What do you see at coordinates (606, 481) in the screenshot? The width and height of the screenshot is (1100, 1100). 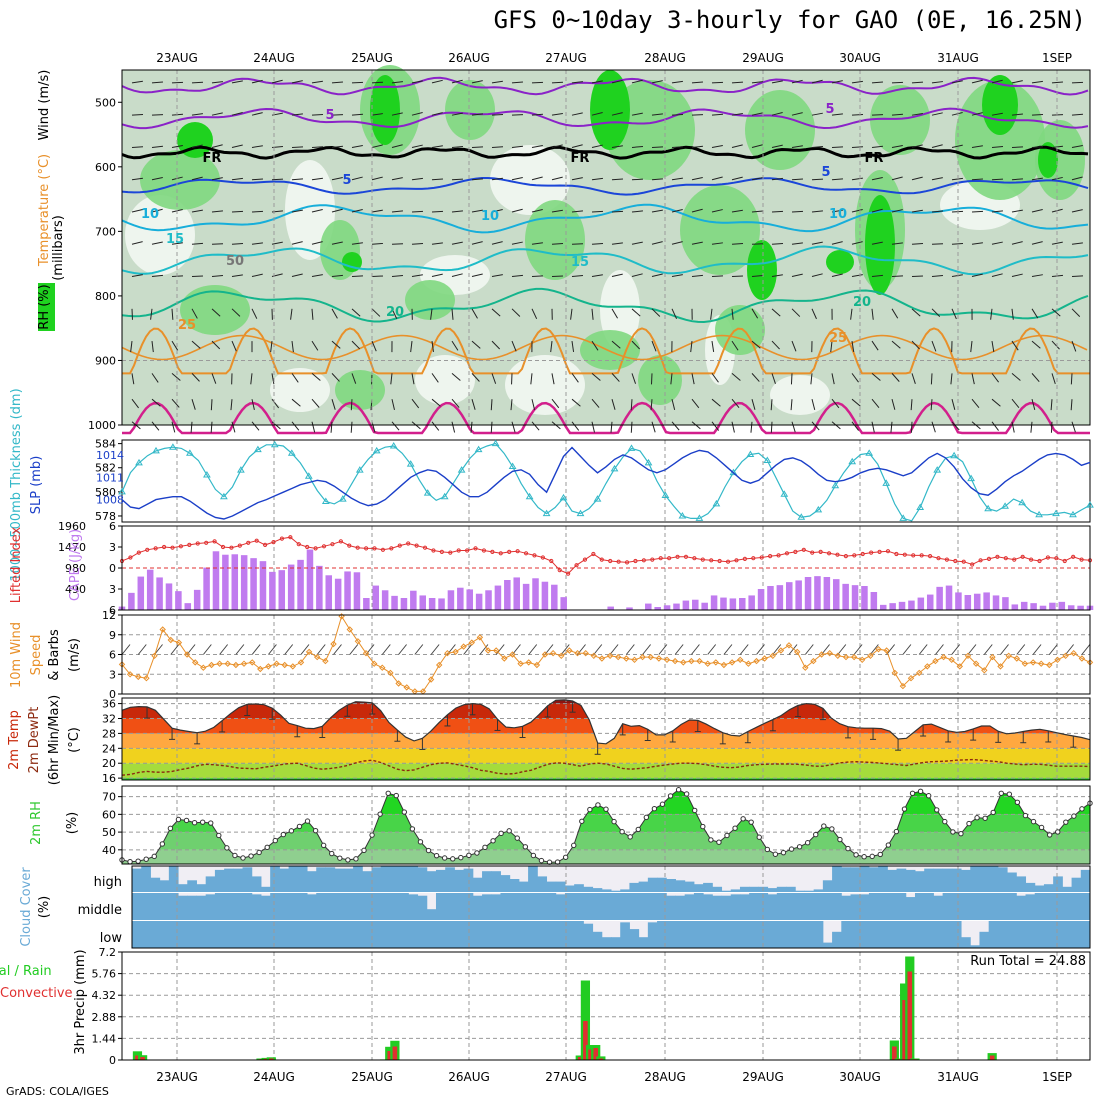 I see `p2-frame` at bounding box center [606, 481].